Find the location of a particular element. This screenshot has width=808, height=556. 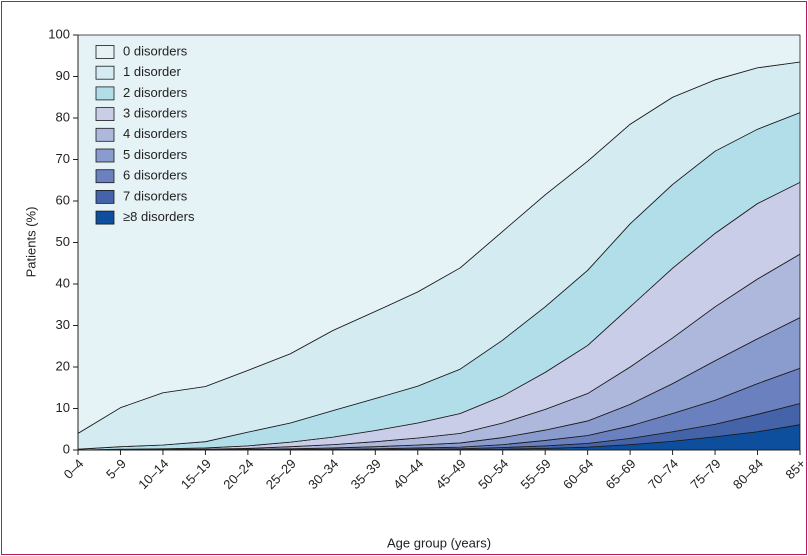

y-tick-label: 50 is located at coordinates (63, 241).